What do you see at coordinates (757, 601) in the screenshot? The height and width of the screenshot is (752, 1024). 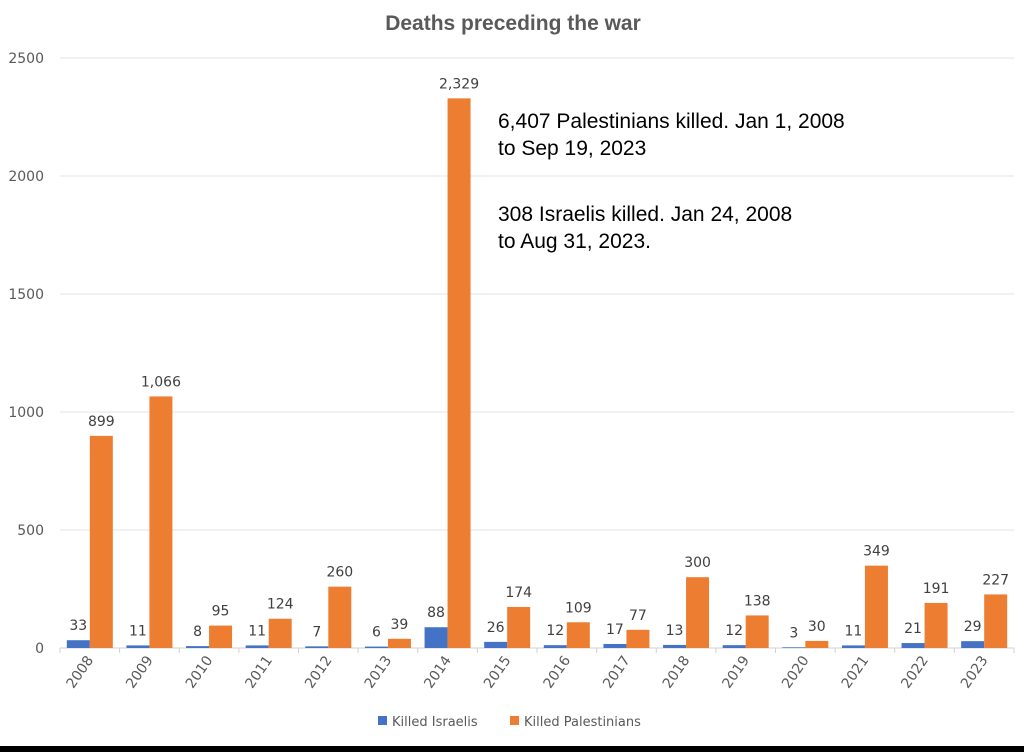 I see `data-label: 138` at bounding box center [757, 601].